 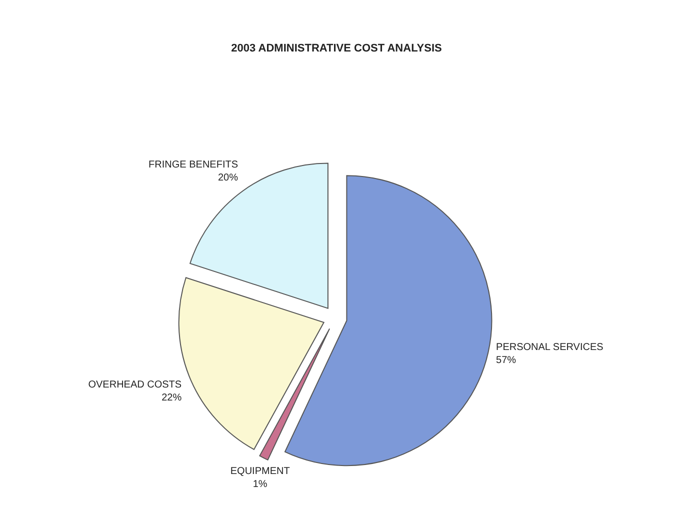 I want to click on data-label: 57%, so click(x=506, y=360).